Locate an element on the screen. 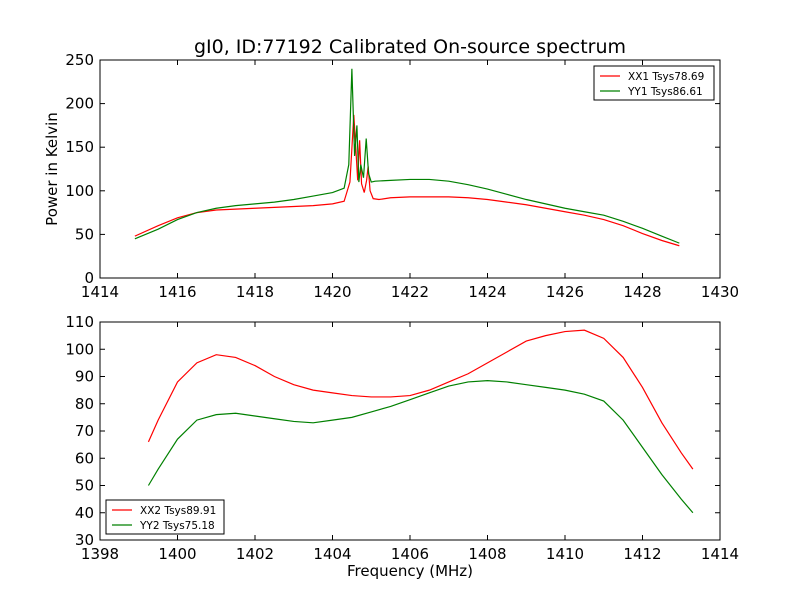 Image resolution: width=800 pixels, height=600 pixels. y-tick-label: 200 is located at coordinates (79, 104).